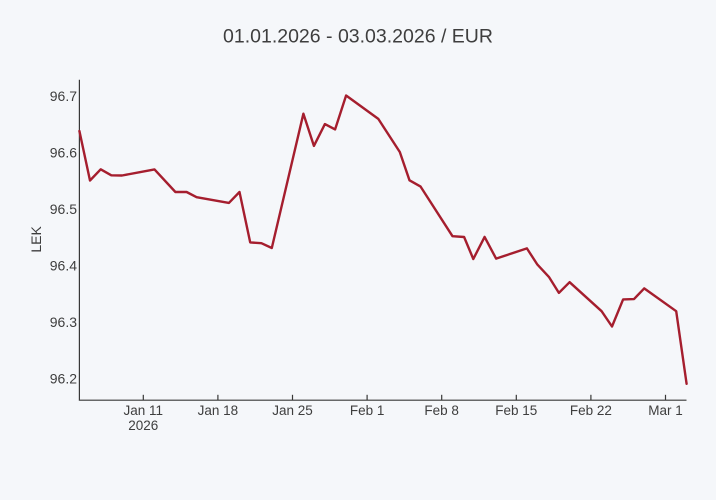  Describe the element at coordinates (36, 239) in the screenshot. I see `svg-text: LEK` at that location.